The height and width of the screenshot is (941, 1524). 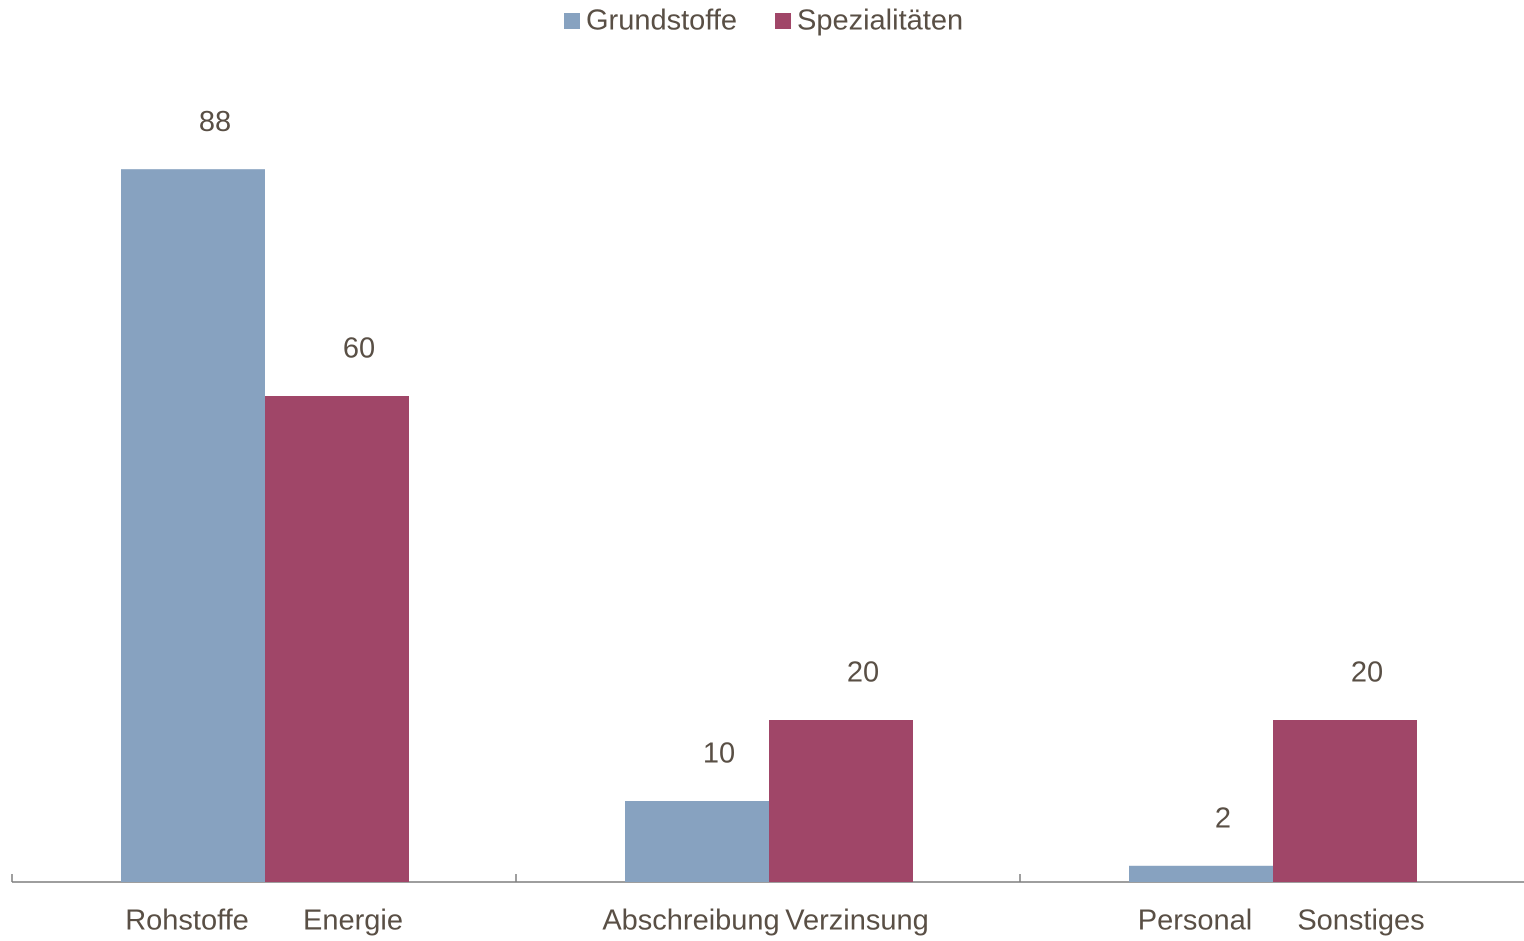 I want to click on x-tick-label: Rohstoffe, so click(x=187, y=921).